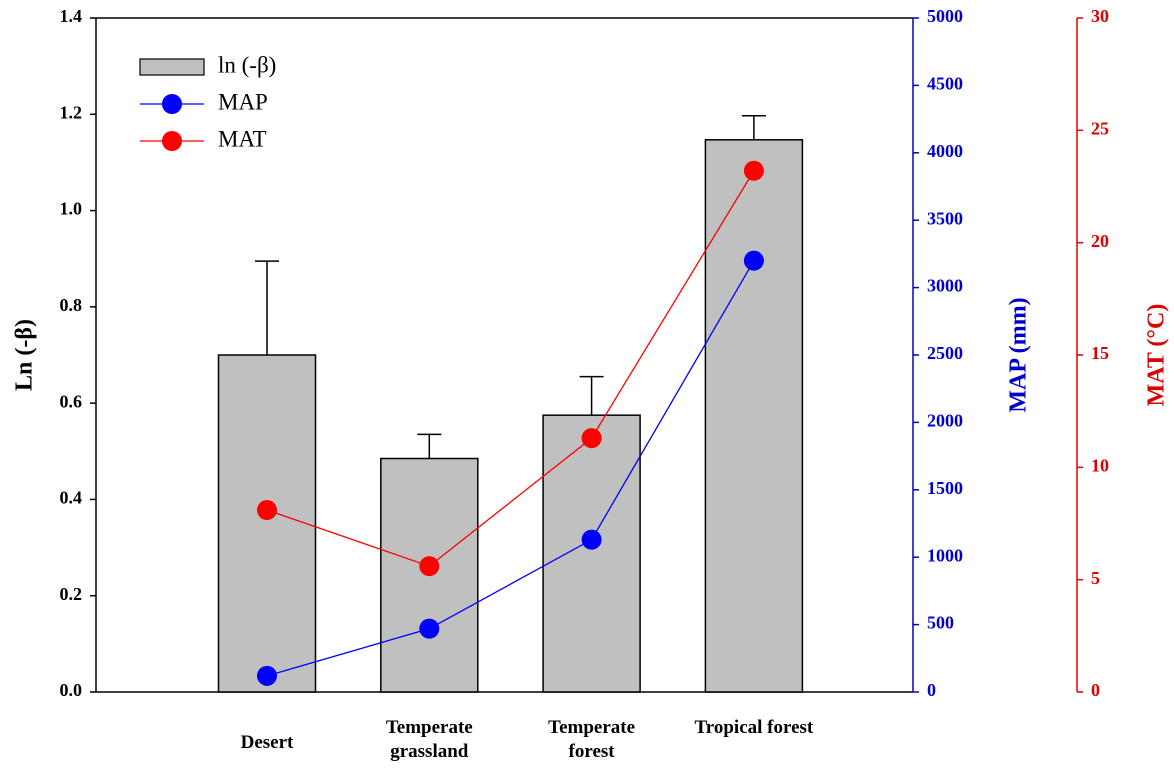  Describe the element at coordinates (1157, 355) in the screenshot. I see `y3-axis-title: MAT (°C)` at that location.